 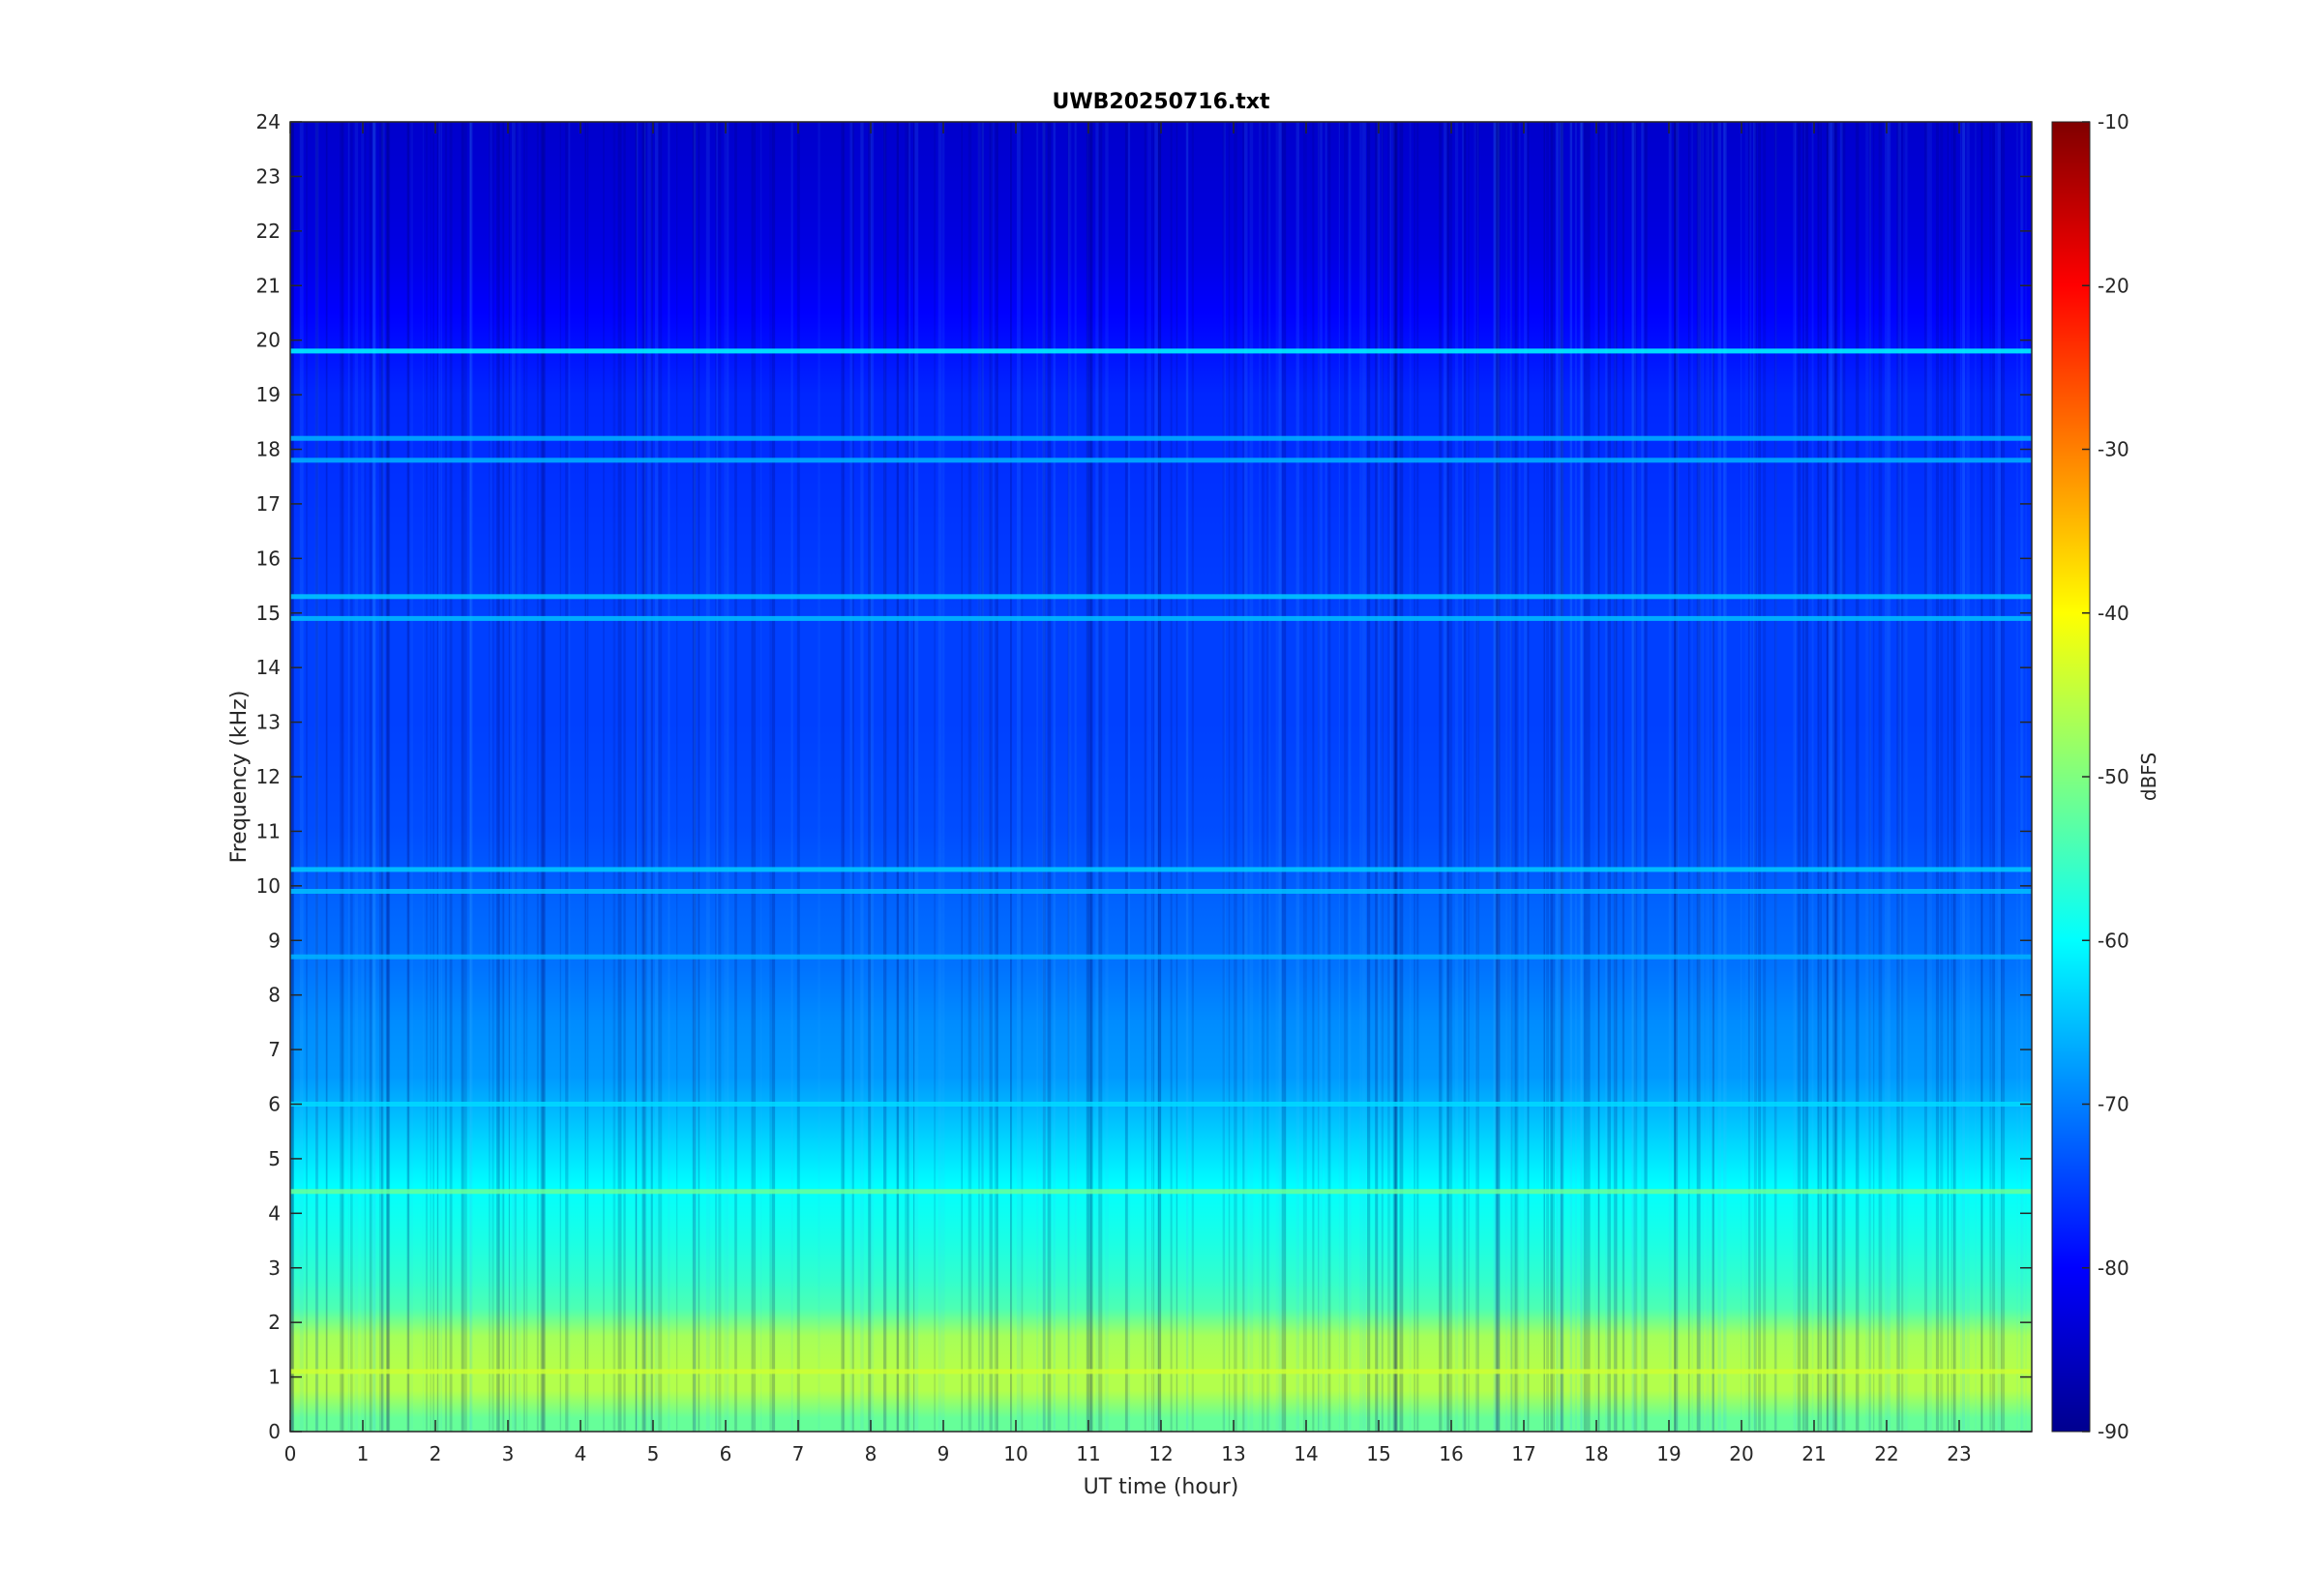 I want to click on colorbar-tick-label: -80, so click(x=2113, y=1268).